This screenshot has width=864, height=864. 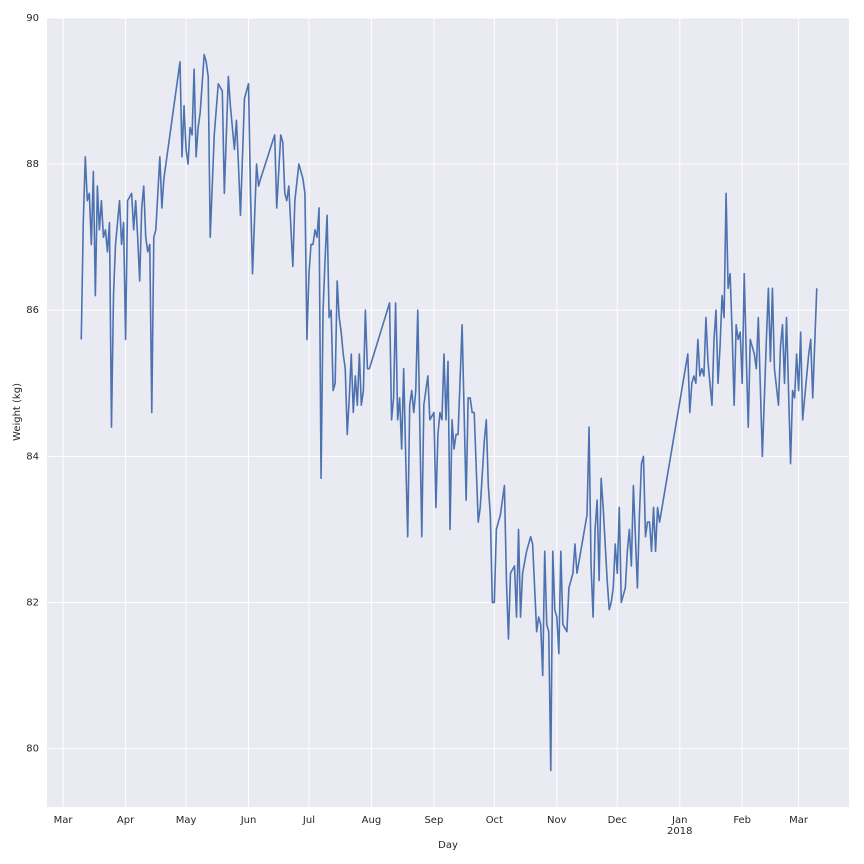 What do you see at coordinates (742, 820) in the screenshot?
I see `x-tick-label: Feb` at bounding box center [742, 820].